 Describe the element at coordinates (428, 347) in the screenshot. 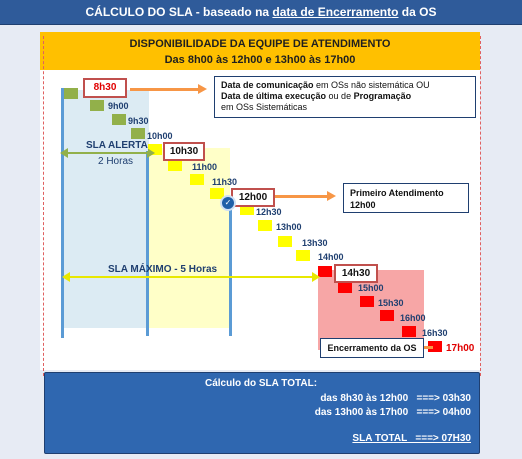

I see `arrow-to-closing` at that location.